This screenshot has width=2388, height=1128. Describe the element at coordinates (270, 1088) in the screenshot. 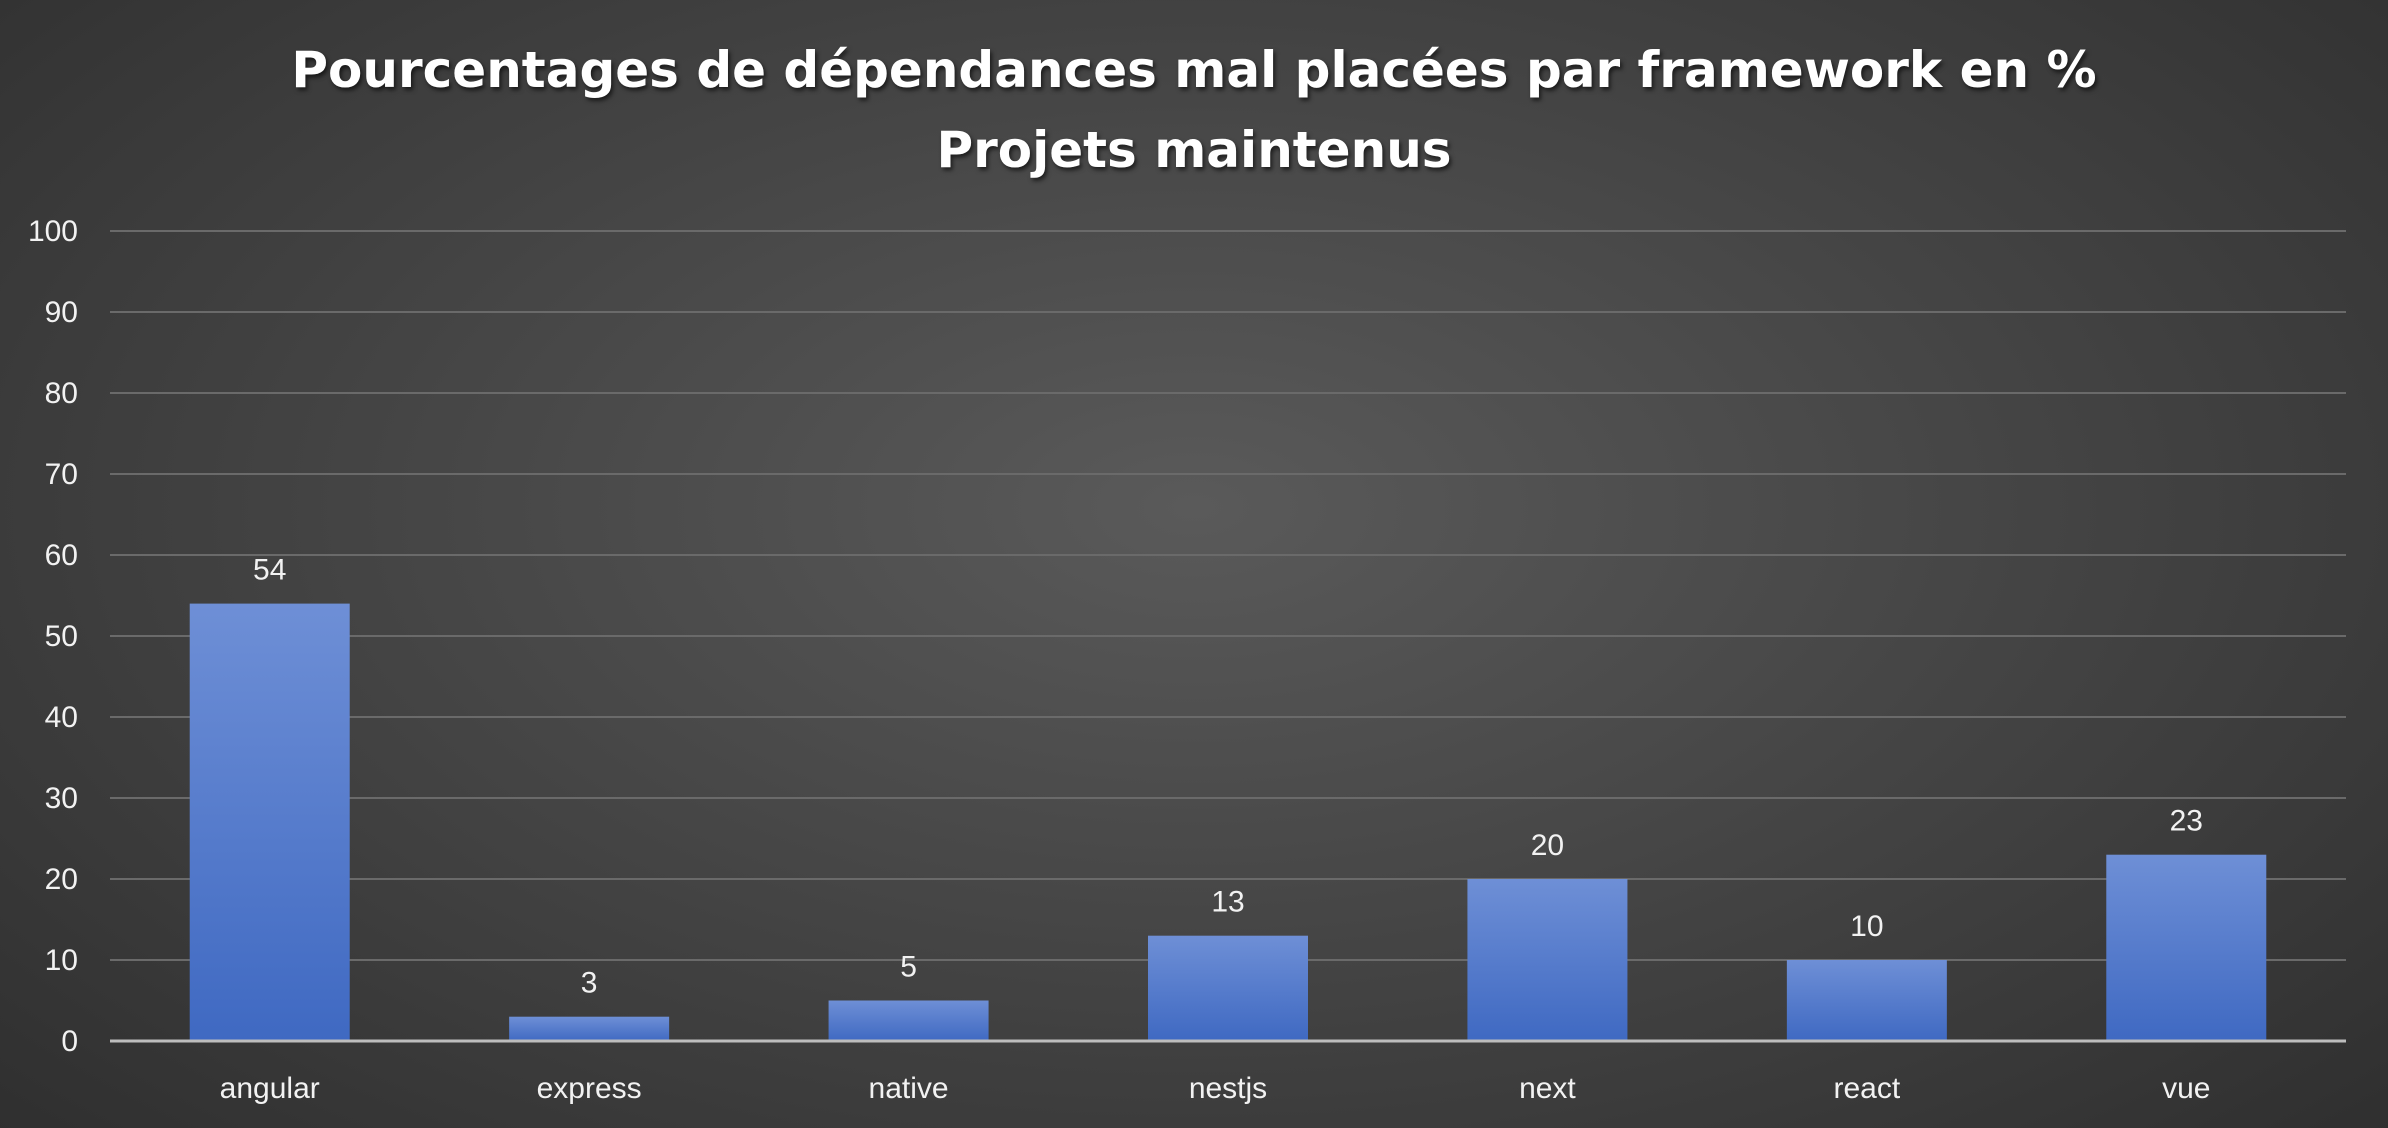

I see `x-tick-label-angular: angular` at that location.